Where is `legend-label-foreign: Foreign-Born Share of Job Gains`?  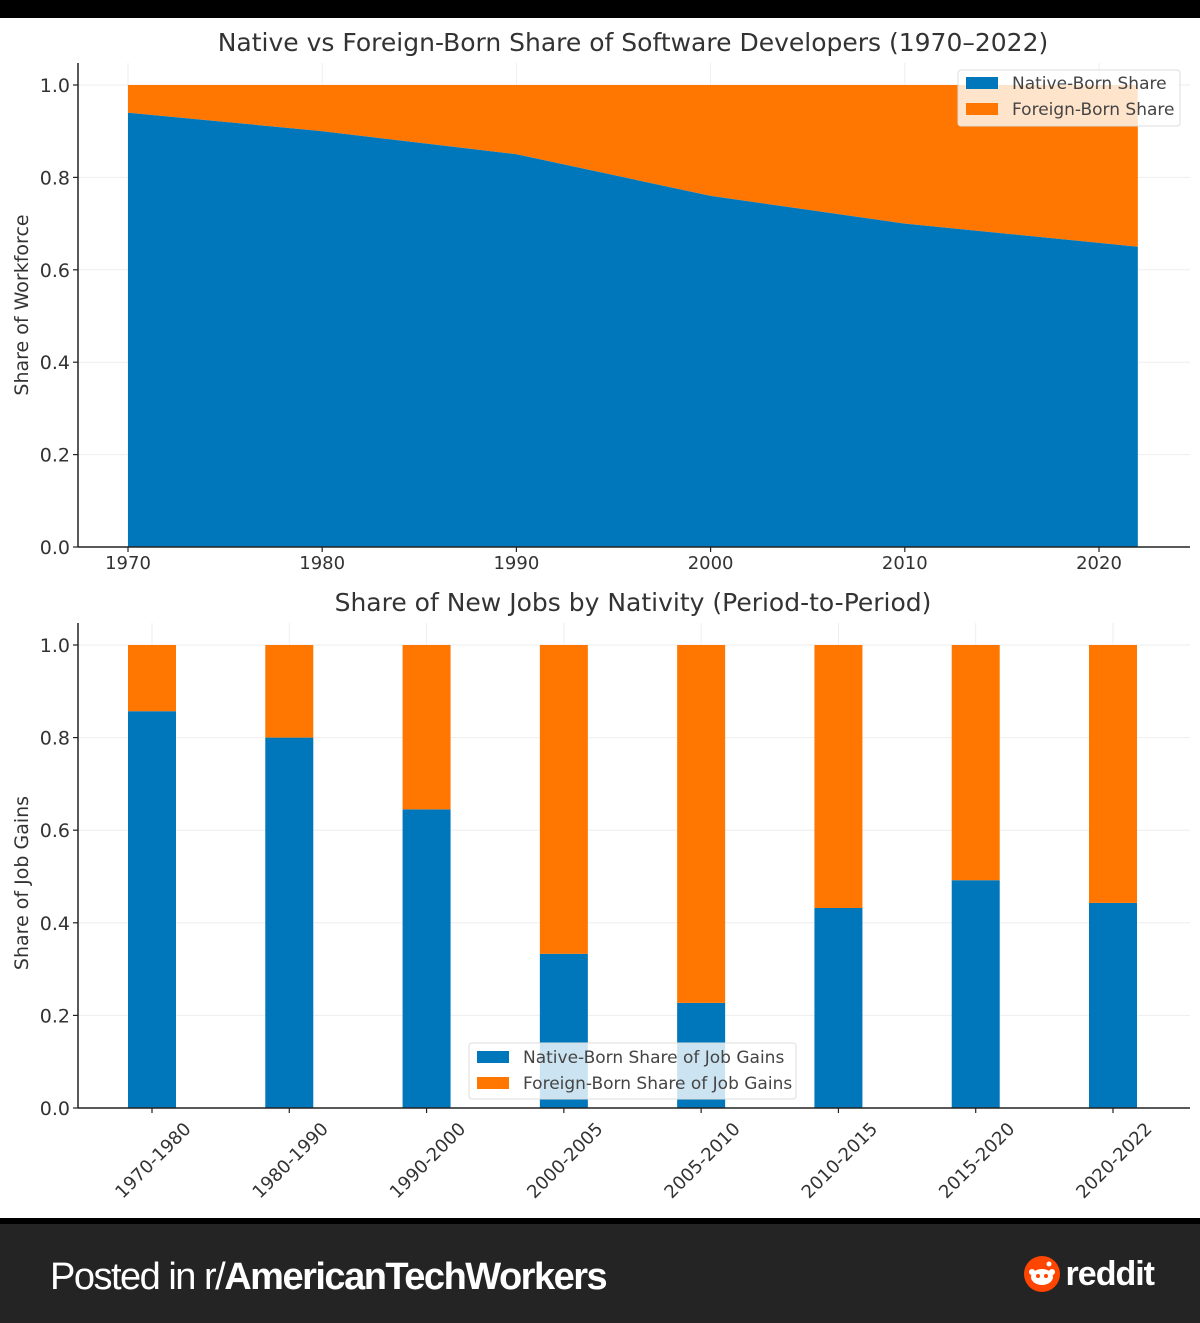
legend-label-foreign: Foreign-Born Share of Job Gains is located at coordinates (657, 1084).